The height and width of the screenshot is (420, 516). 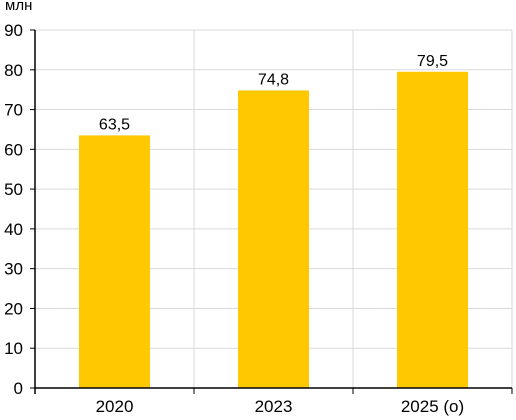 What do you see at coordinates (13, 229) in the screenshot?
I see `y-tick-label: 40` at bounding box center [13, 229].